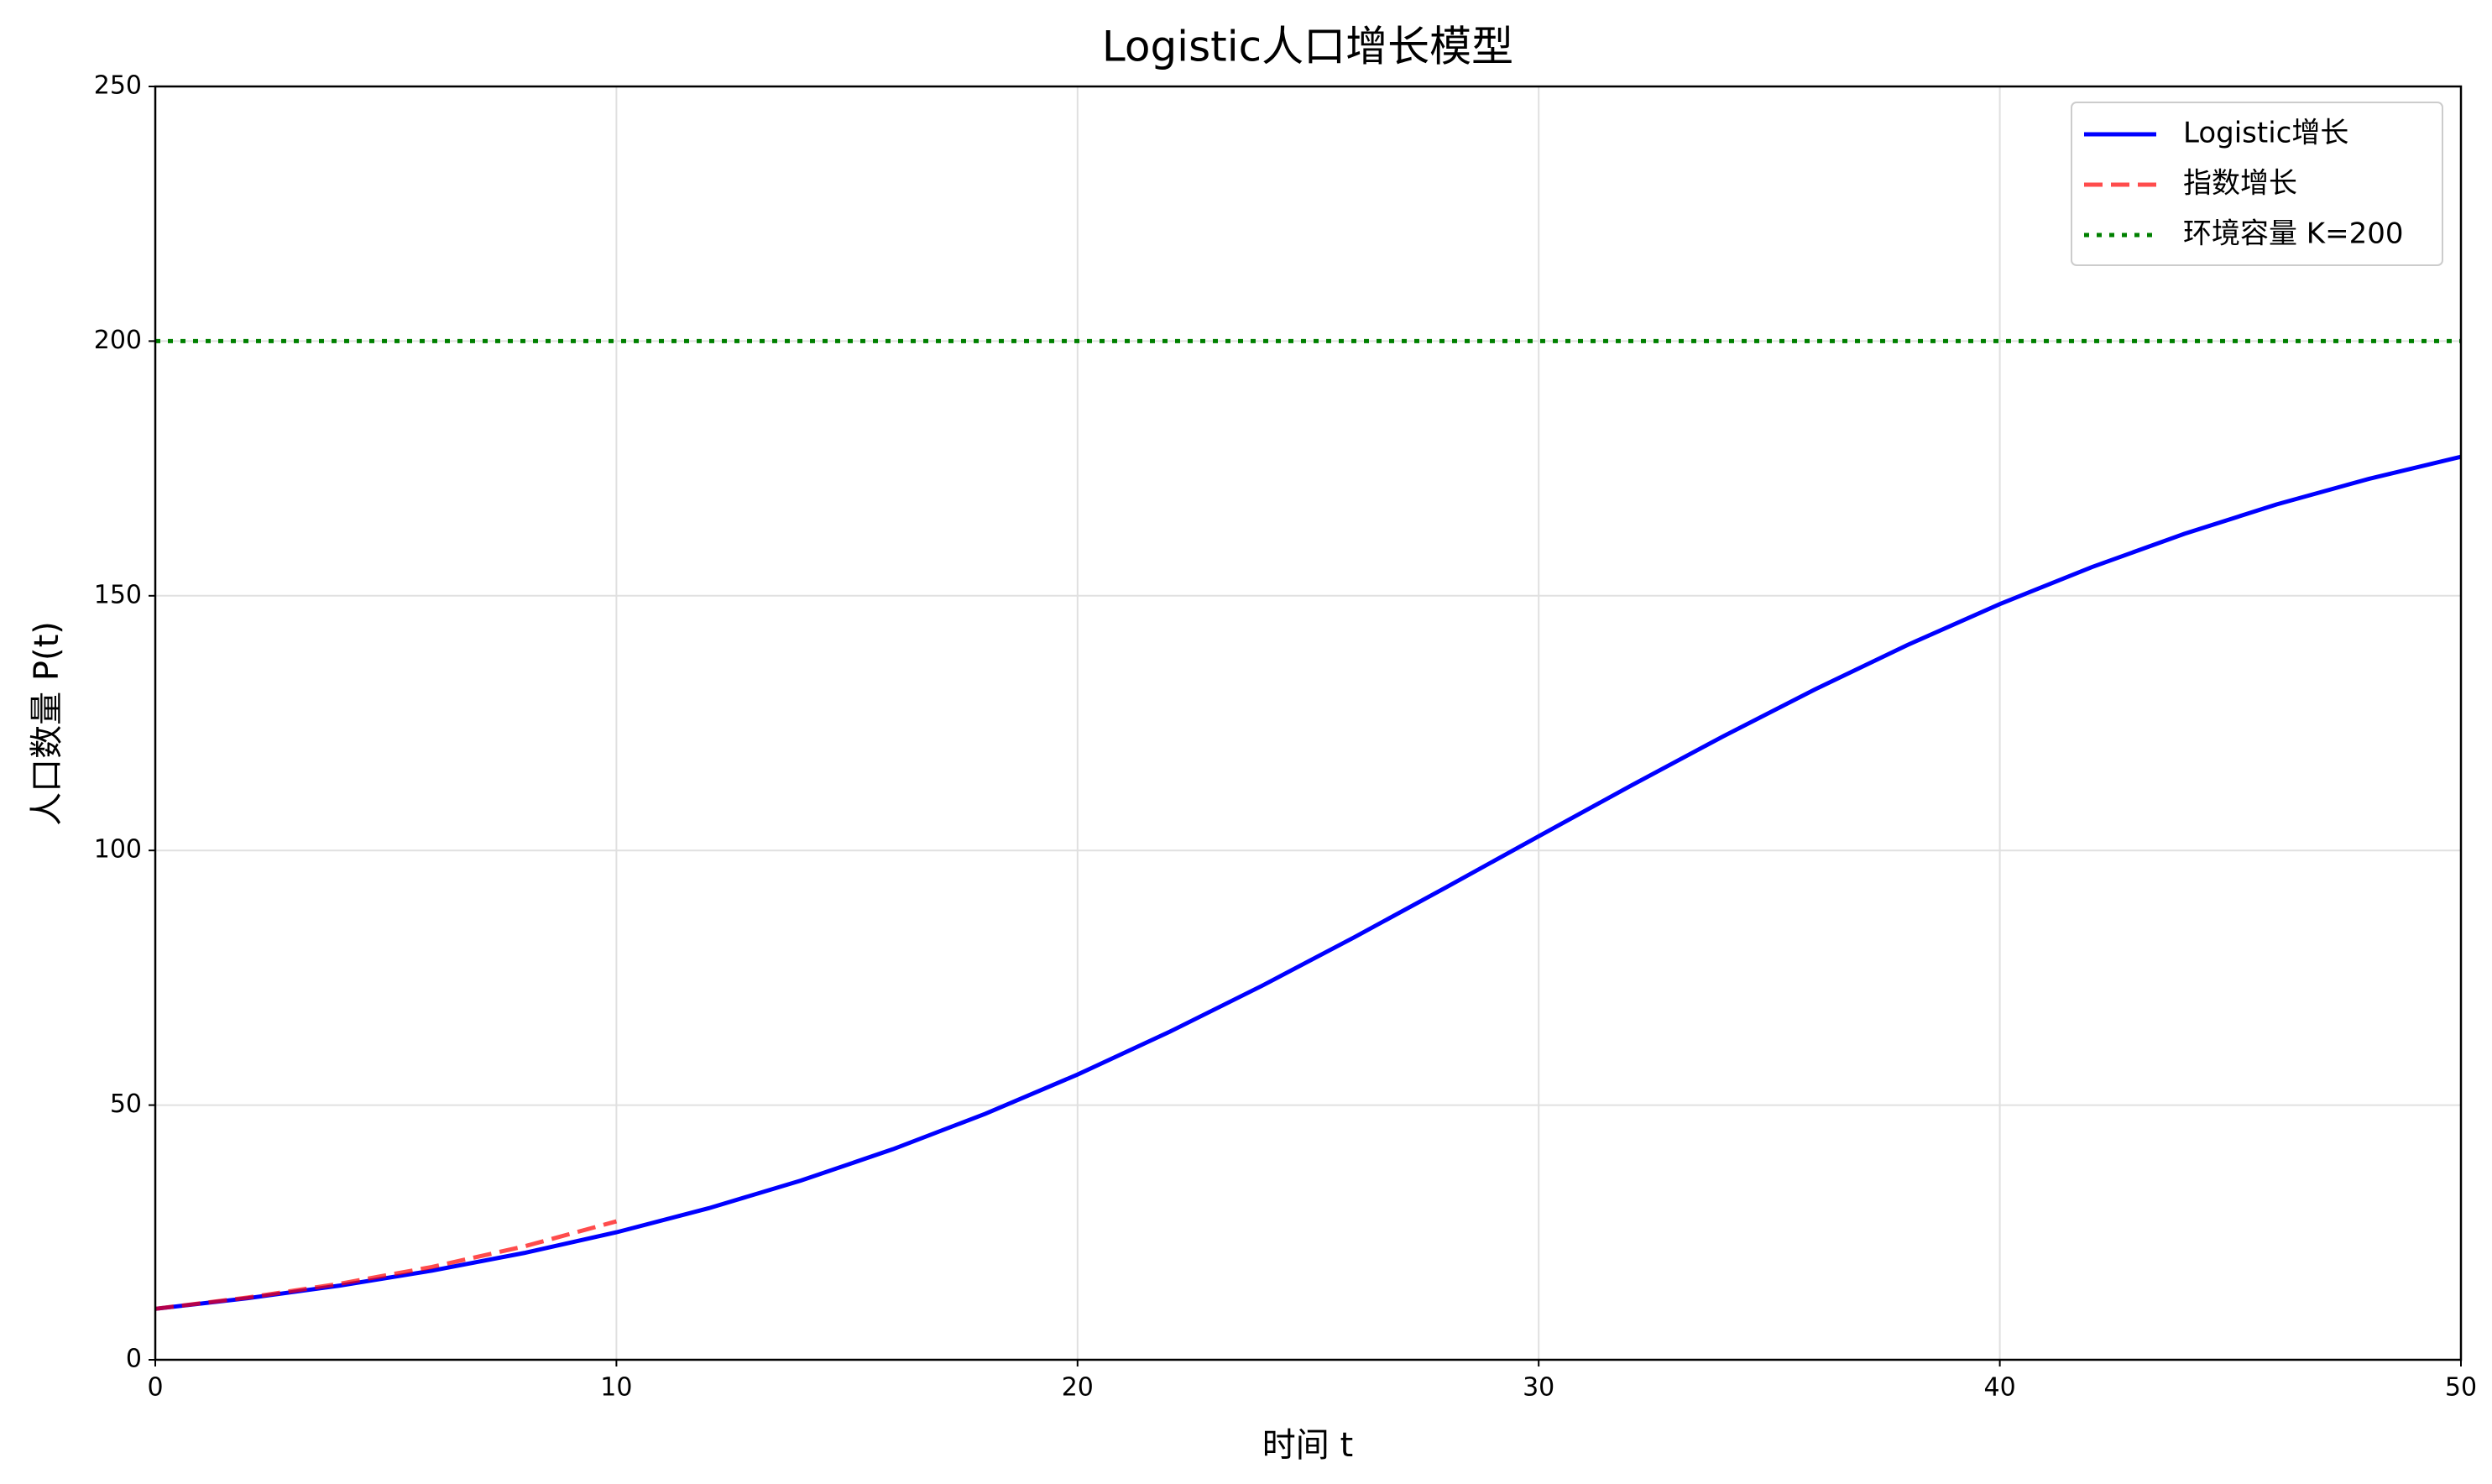 Image resolution: width=2492 pixels, height=1484 pixels. Describe the element at coordinates (2461, 1388) in the screenshot. I see `x-tick-label: 50` at that location.